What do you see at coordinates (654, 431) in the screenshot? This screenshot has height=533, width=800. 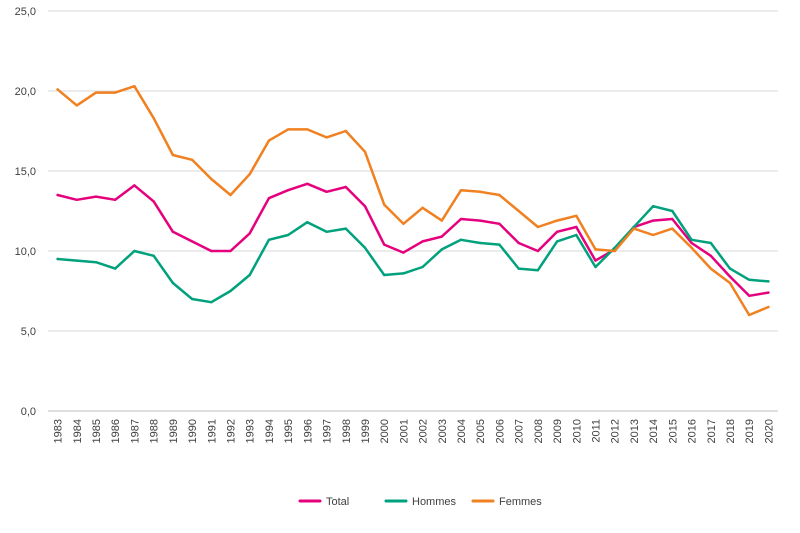 I see `x-tick-label: 2014` at bounding box center [654, 431].